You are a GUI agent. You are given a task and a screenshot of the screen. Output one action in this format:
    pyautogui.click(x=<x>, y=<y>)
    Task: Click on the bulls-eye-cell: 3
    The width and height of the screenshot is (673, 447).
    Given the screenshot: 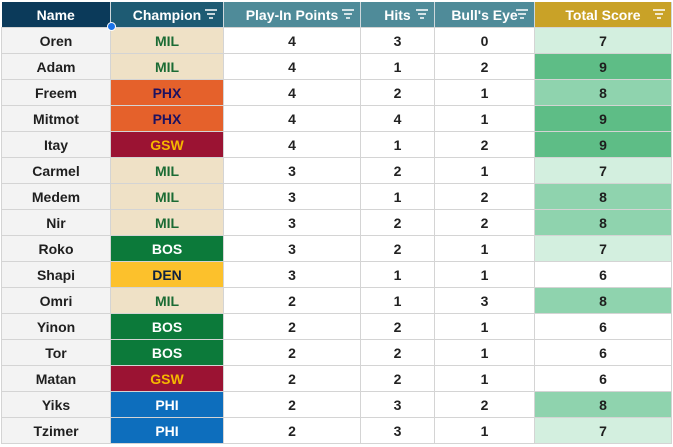 What is the action you would take?
    pyautogui.click(x=484, y=300)
    